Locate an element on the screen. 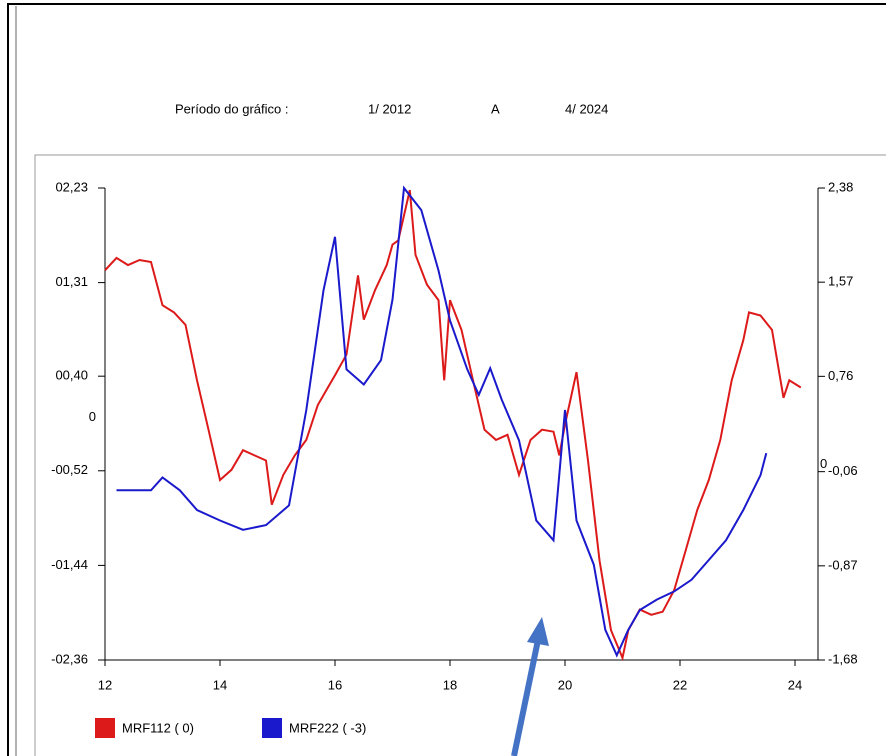 This screenshot has width=886, height=756. annotation-arrow is located at coordinates (530, 686).